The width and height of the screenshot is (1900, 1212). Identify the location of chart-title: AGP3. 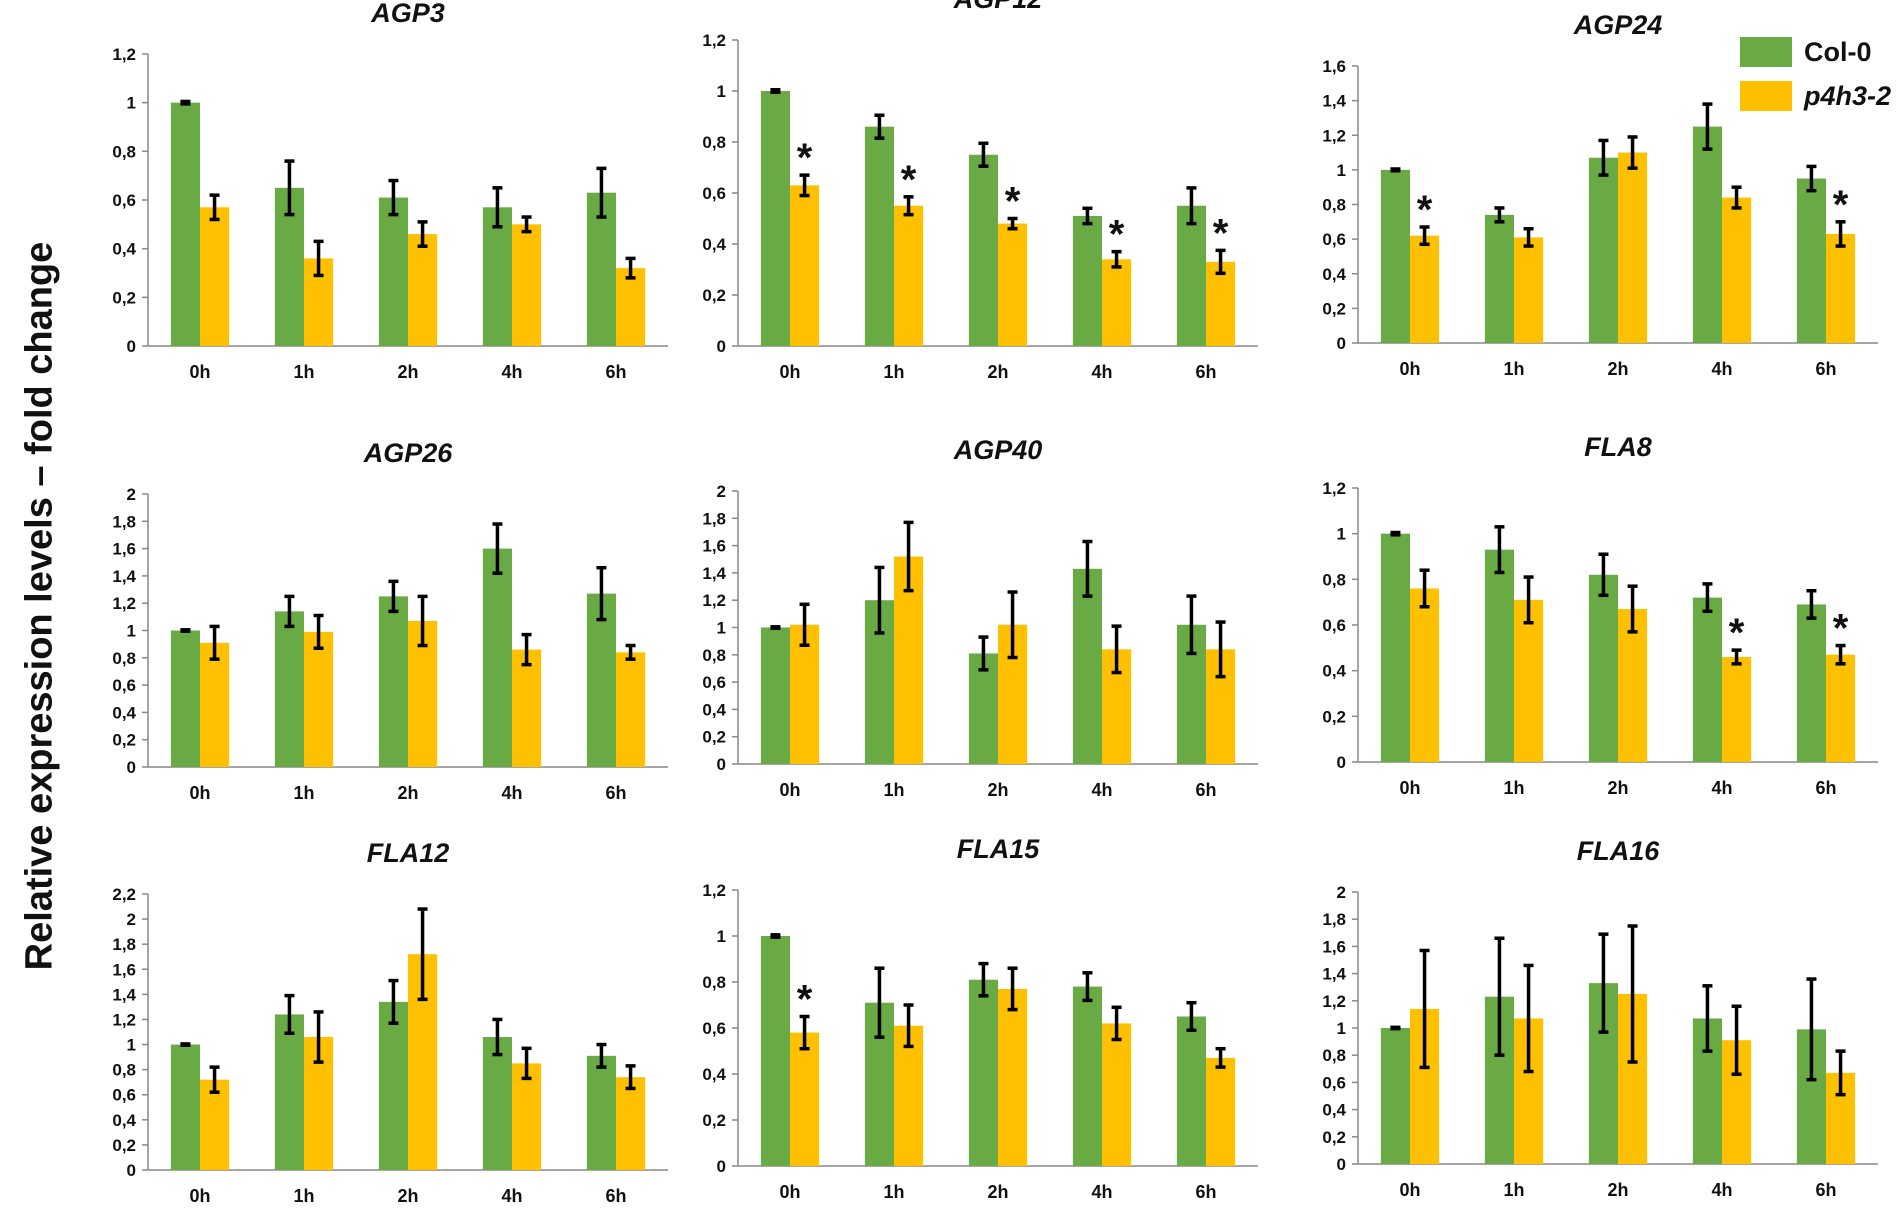
(407, 14).